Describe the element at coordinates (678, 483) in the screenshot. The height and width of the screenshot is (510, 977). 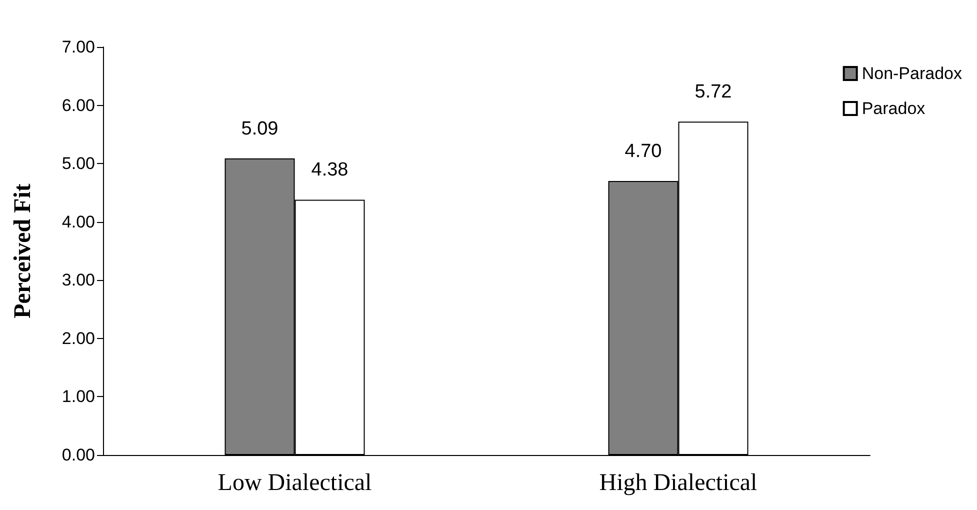
I see `x-tick-label: High Dialectical` at that location.